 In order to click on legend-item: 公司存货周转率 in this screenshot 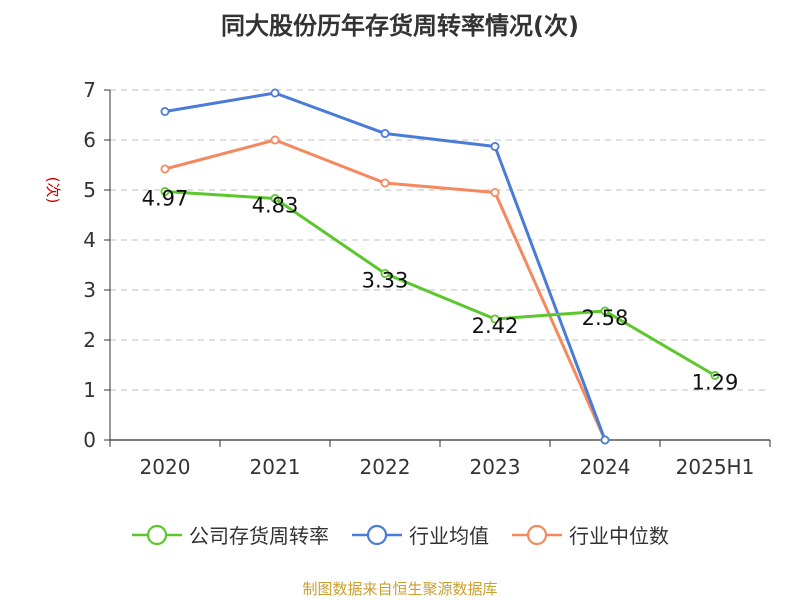, I will do `click(230, 534)`.